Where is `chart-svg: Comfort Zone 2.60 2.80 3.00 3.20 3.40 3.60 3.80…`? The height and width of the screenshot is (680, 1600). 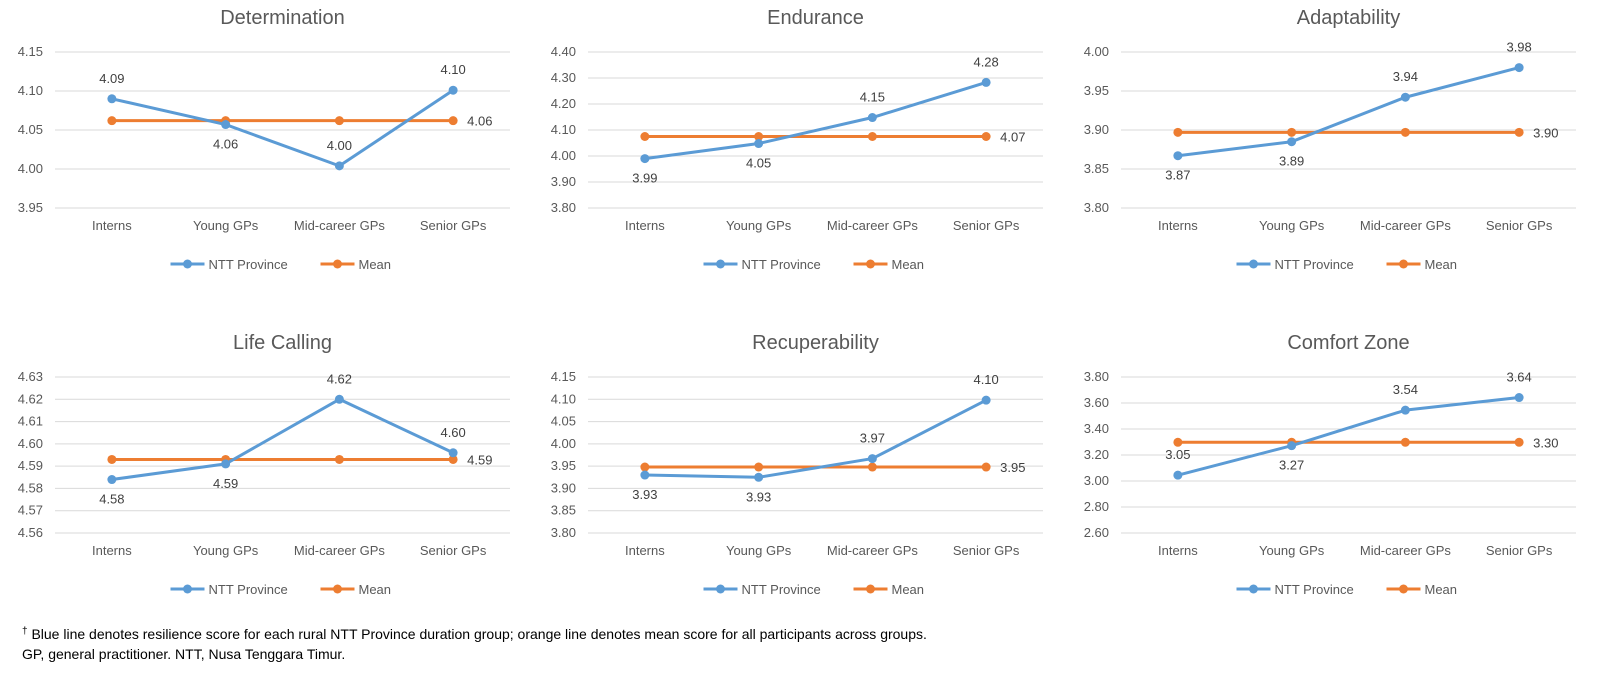
chart-svg: Comfort Zone 2.60 2.80 3.00 3.20 3.40 3.60 3.80… is located at coordinates (1330, 464).